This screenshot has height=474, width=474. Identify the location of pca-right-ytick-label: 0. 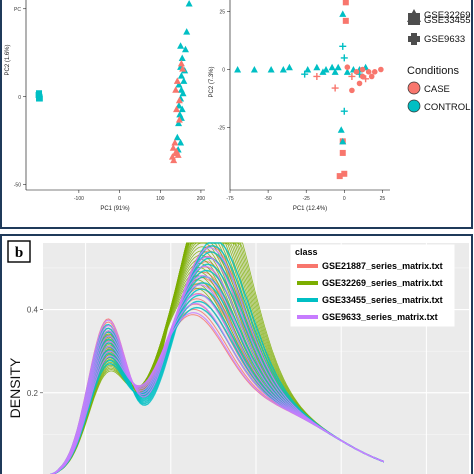
(223, 71).